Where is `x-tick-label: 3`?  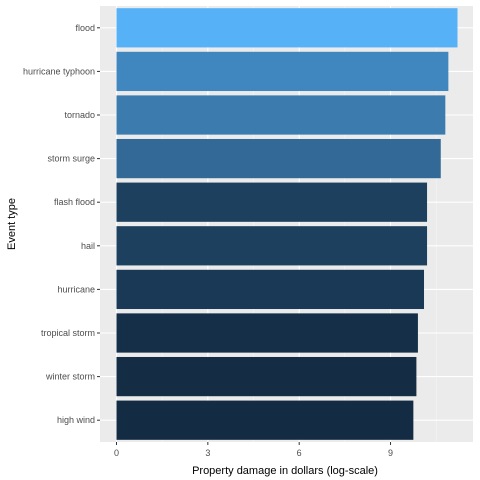 x-tick-label: 3 is located at coordinates (207, 453).